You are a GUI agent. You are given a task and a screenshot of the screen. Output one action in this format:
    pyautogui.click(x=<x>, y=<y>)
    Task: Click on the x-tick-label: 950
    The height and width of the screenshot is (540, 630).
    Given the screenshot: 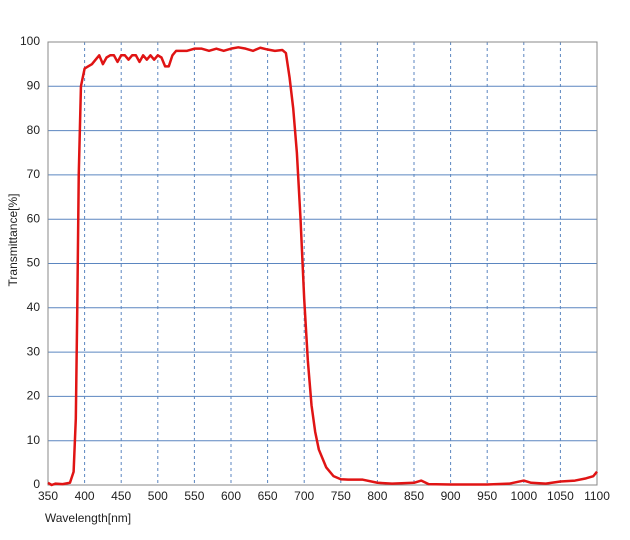 What is the action you would take?
    pyautogui.click(x=487, y=496)
    